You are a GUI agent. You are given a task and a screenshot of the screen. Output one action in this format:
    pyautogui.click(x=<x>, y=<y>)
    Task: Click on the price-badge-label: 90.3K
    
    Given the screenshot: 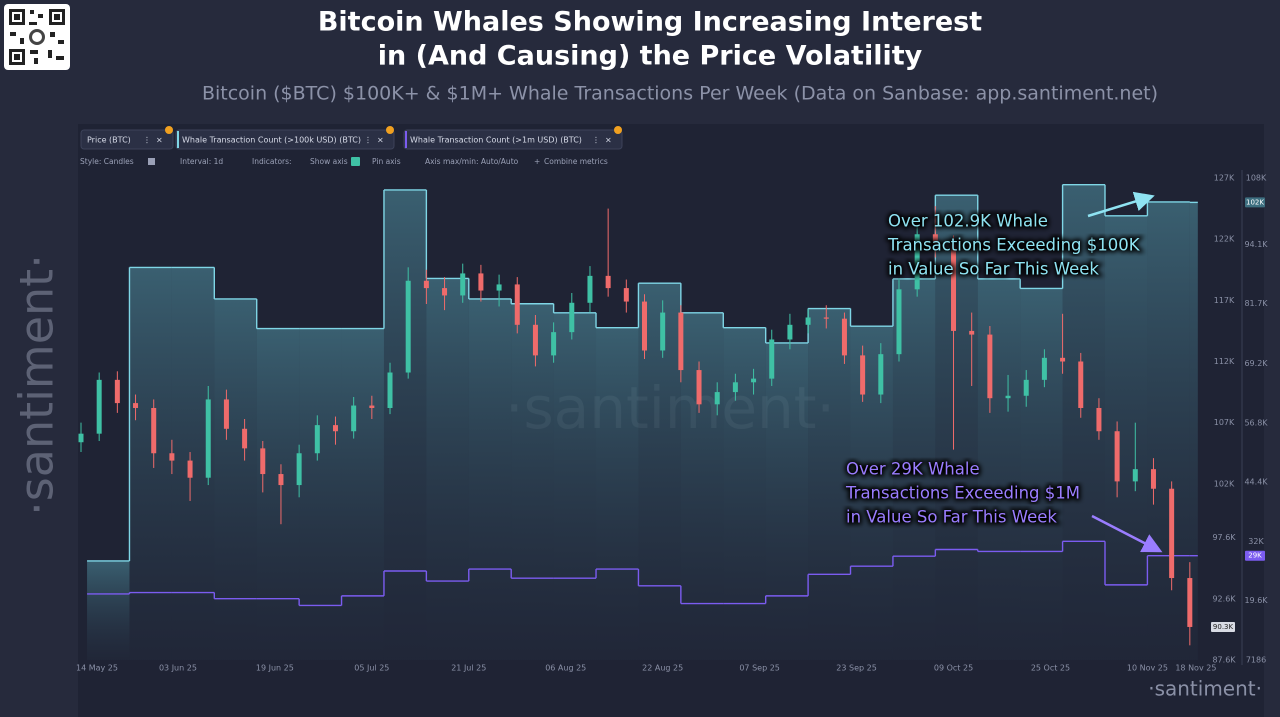 What is the action you would take?
    pyautogui.click(x=1223, y=627)
    